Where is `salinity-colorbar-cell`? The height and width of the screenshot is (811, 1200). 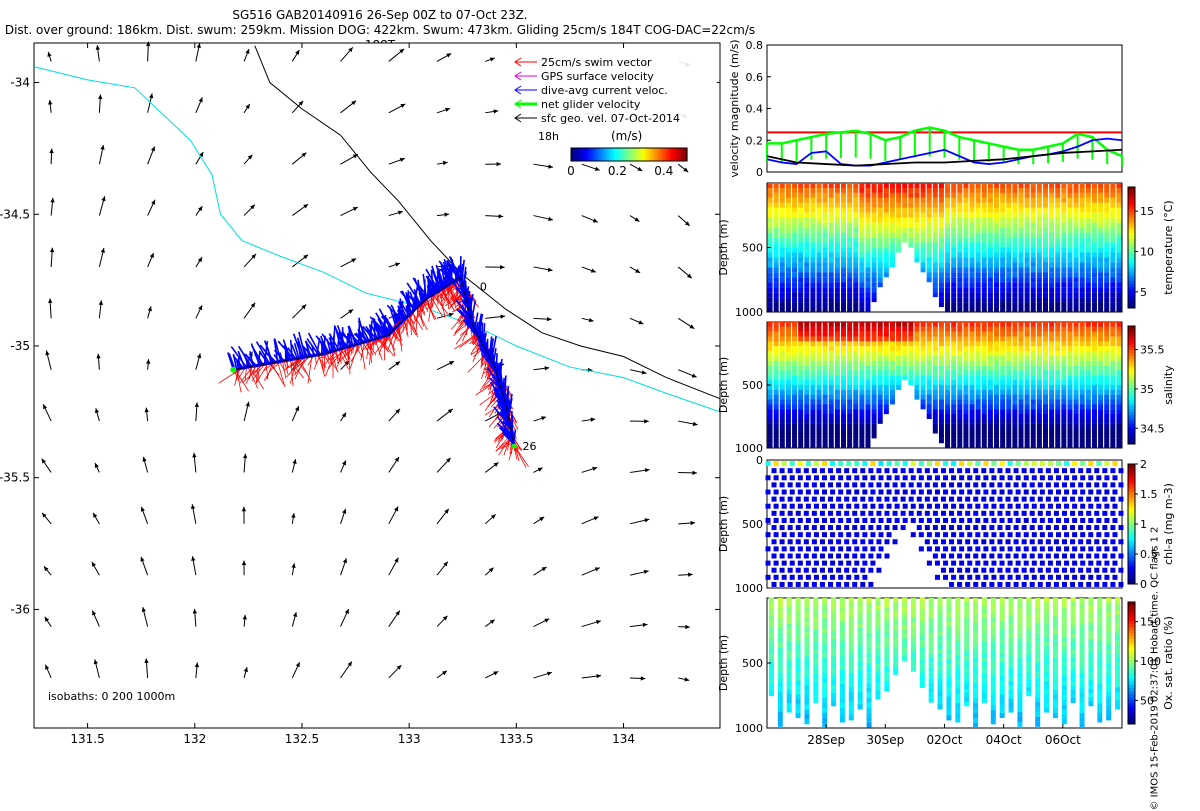
salinity-colorbar-cell is located at coordinates (1131, 342).